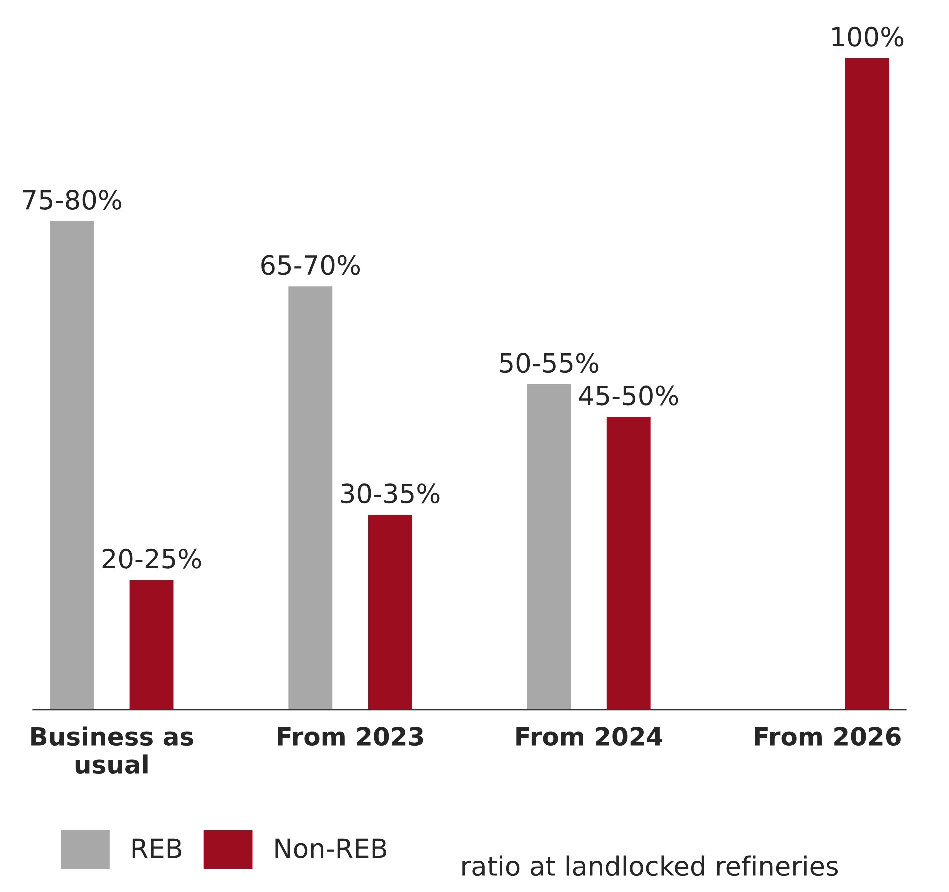 Image resolution: width=949 pixels, height=892 pixels. Describe the element at coordinates (650, 866) in the screenshot. I see `text: ratio at landlocked refineries` at that location.